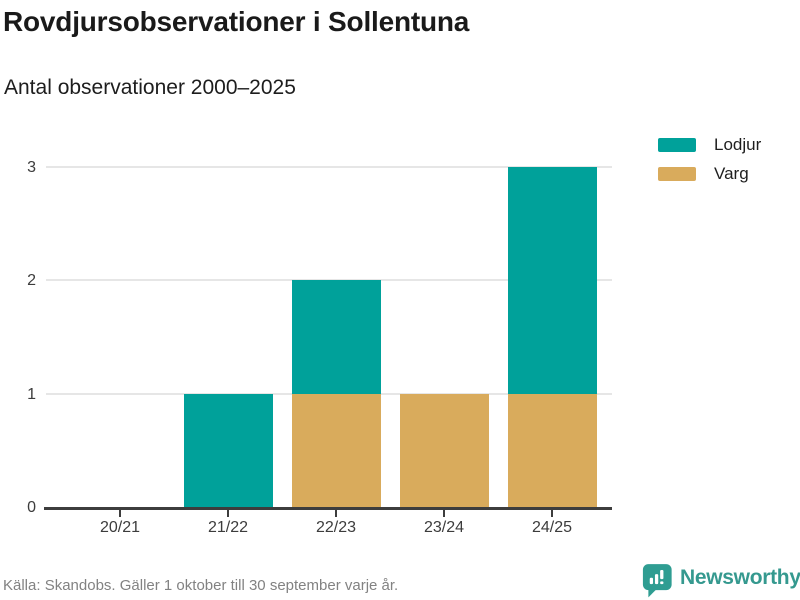  Describe the element at coordinates (31, 167) in the screenshot. I see `y-axis-label-3: 3` at that location.